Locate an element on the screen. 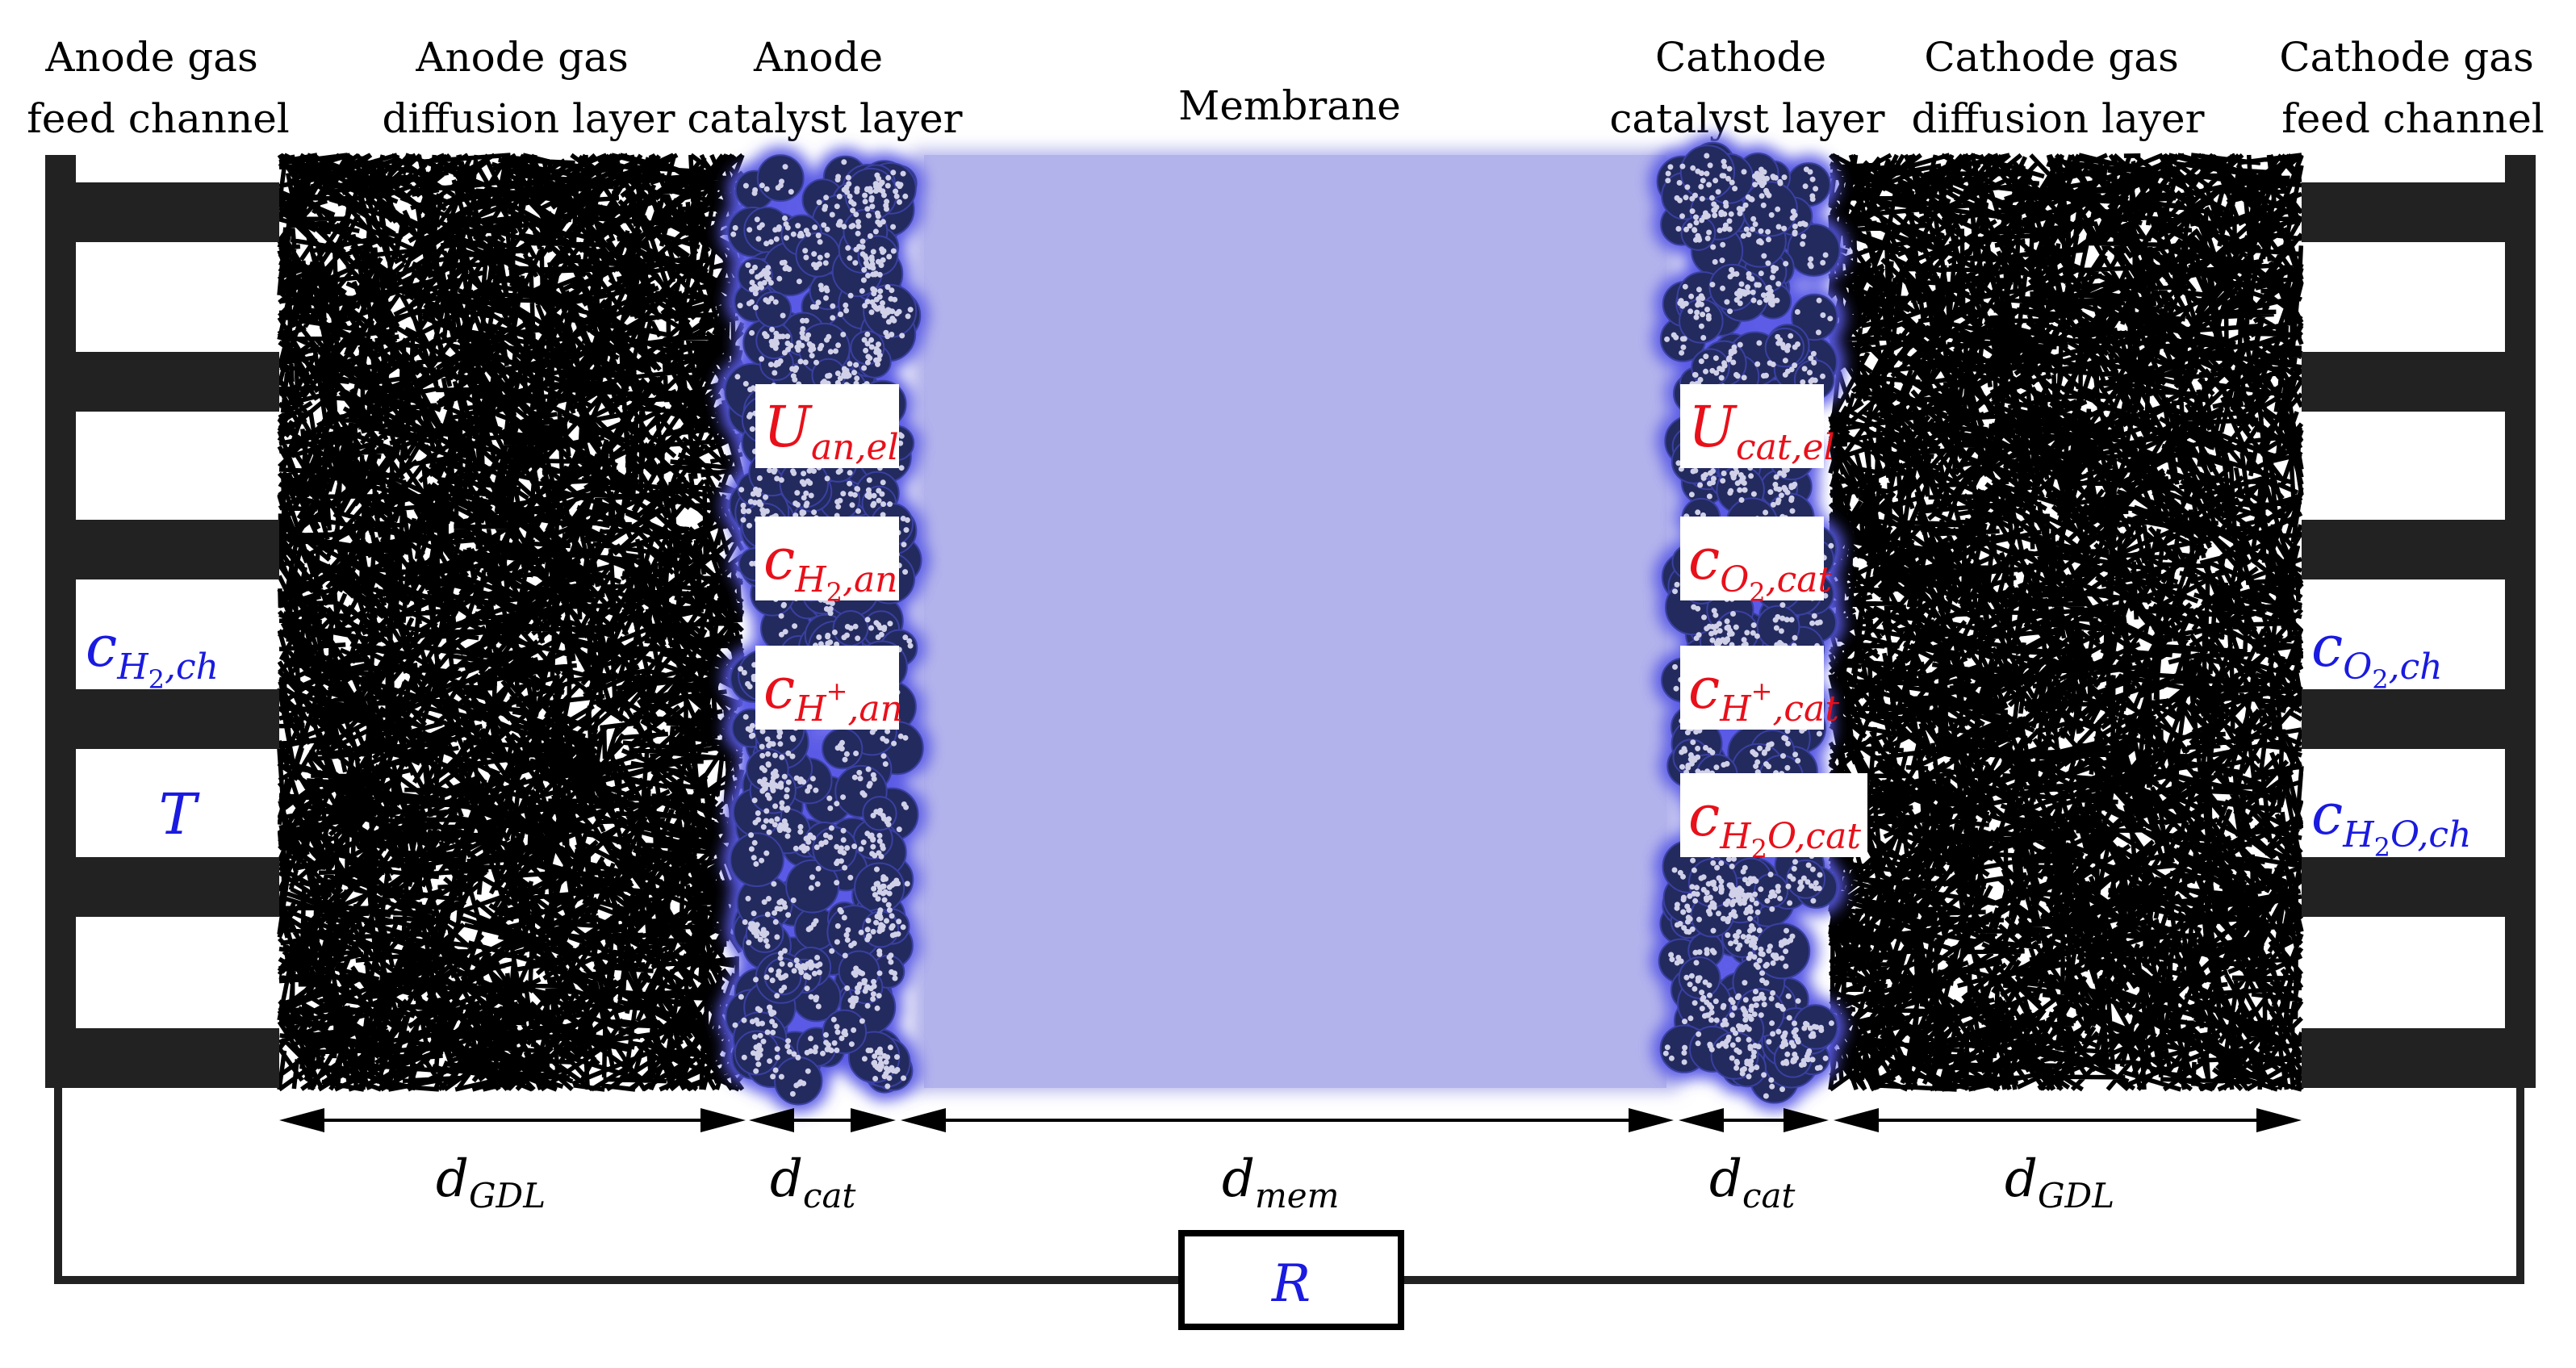 Image resolution: width=2576 pixels, height=1368 pixels. anode-flow-field is located at coordinates (162, 621).